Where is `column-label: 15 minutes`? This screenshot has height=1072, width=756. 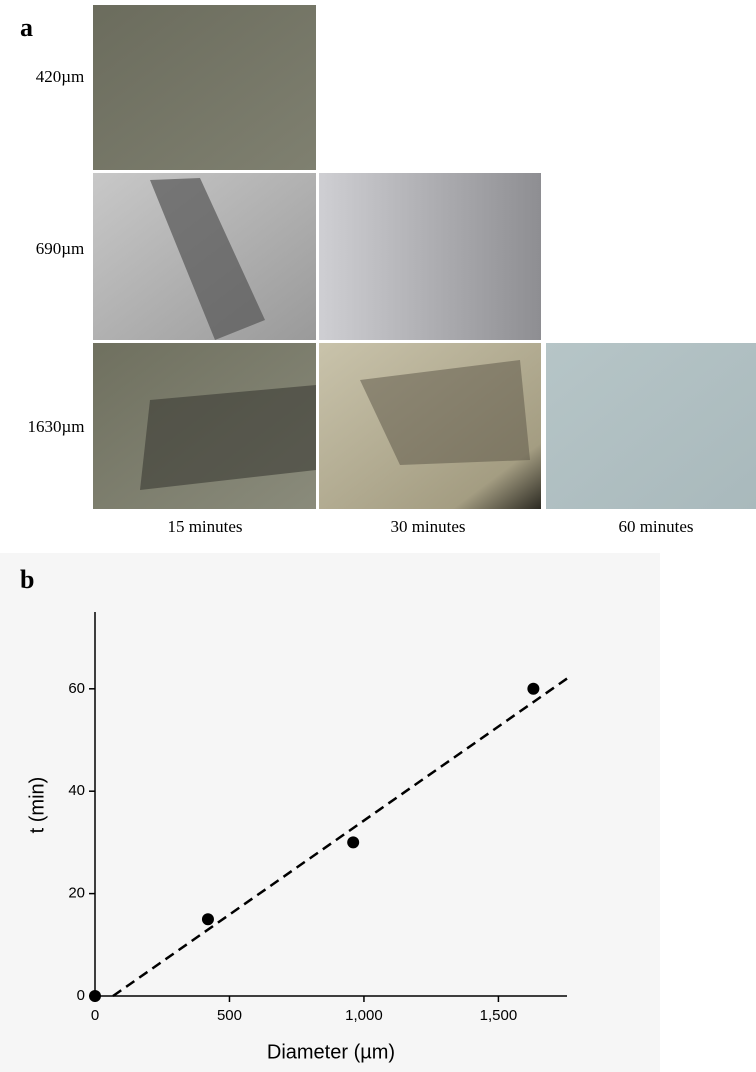 column-label: 15 minutes is located at coordinates (204, 526).